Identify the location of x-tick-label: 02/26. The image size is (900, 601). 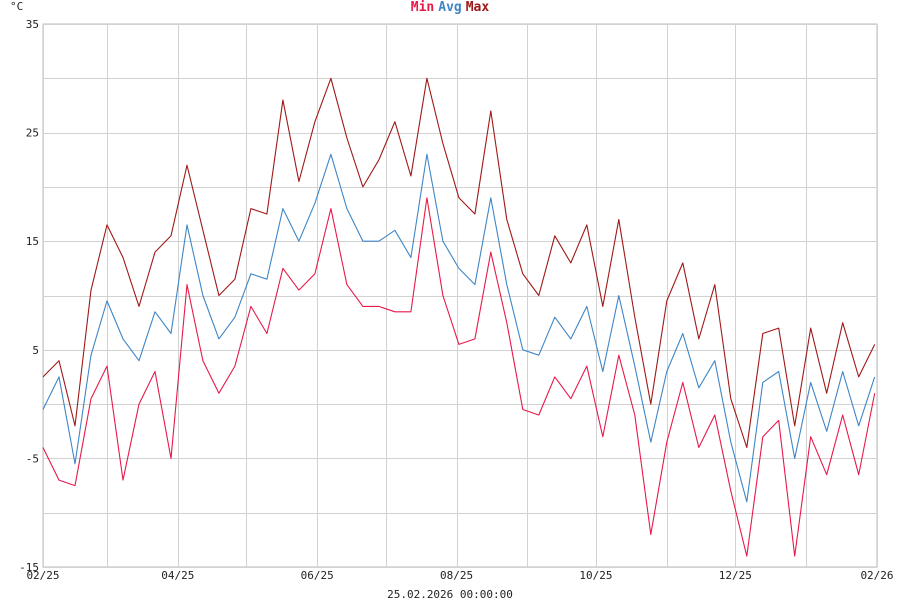
(876, 575).